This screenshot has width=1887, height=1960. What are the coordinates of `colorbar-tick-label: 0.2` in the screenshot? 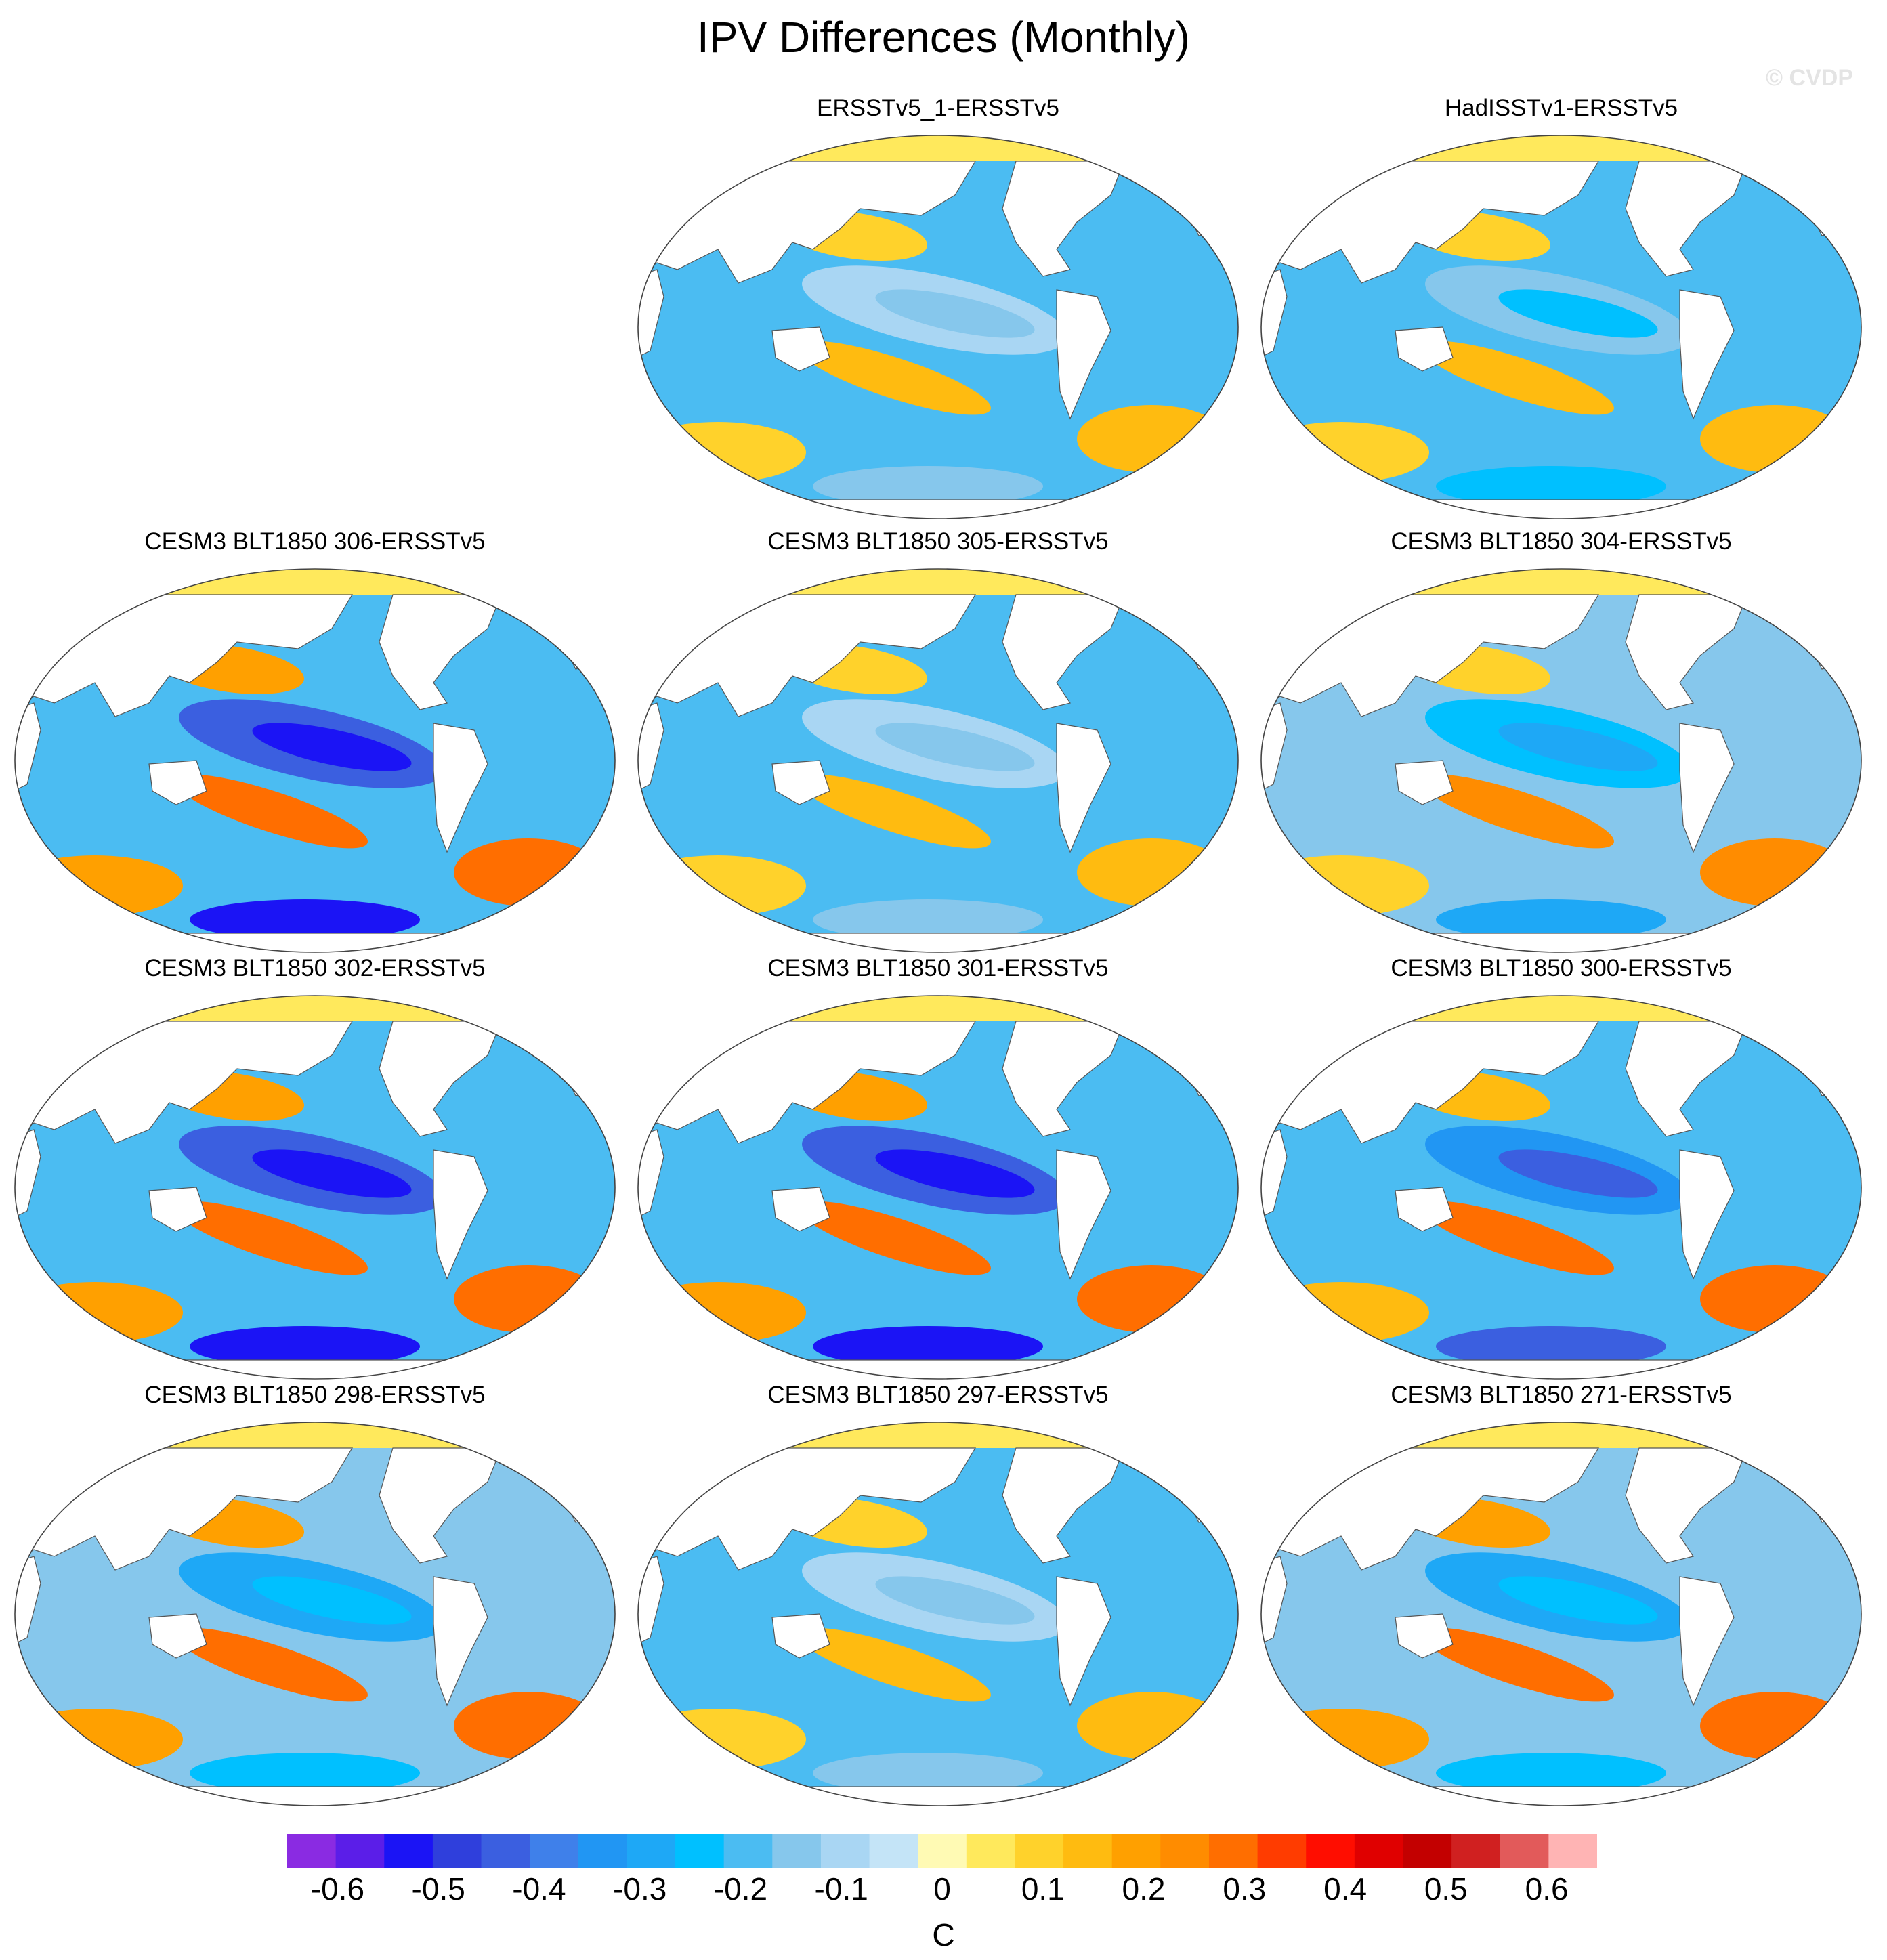 It's located at (1144, 1888).